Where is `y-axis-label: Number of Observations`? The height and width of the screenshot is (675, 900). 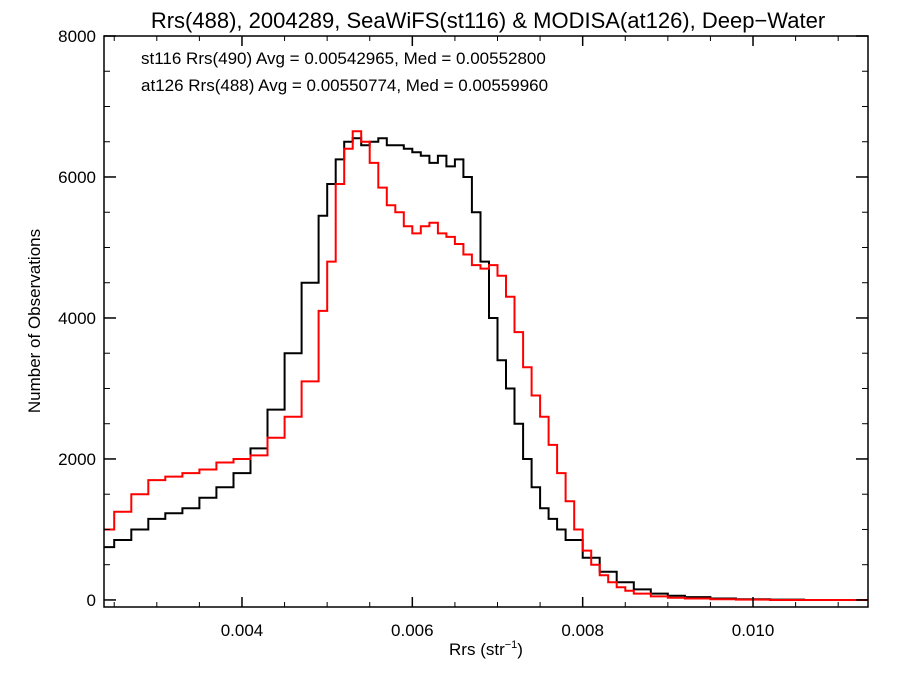 y-axis-label: Number of Observations is located at coordinates (34, 321).